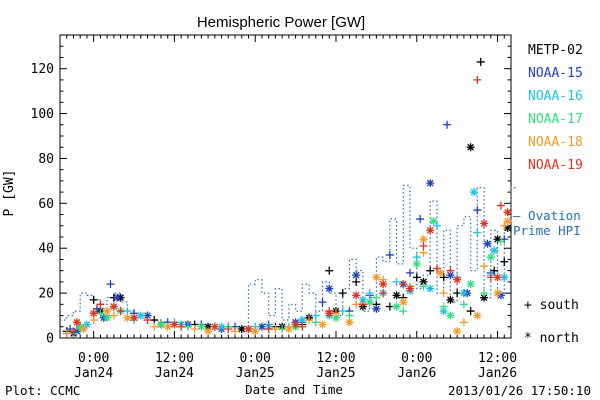  What do you see at coordinates (497, 373) in the screenshot?
I see `x-tick-label-date: Jan26` at bounding box center [497, 373].